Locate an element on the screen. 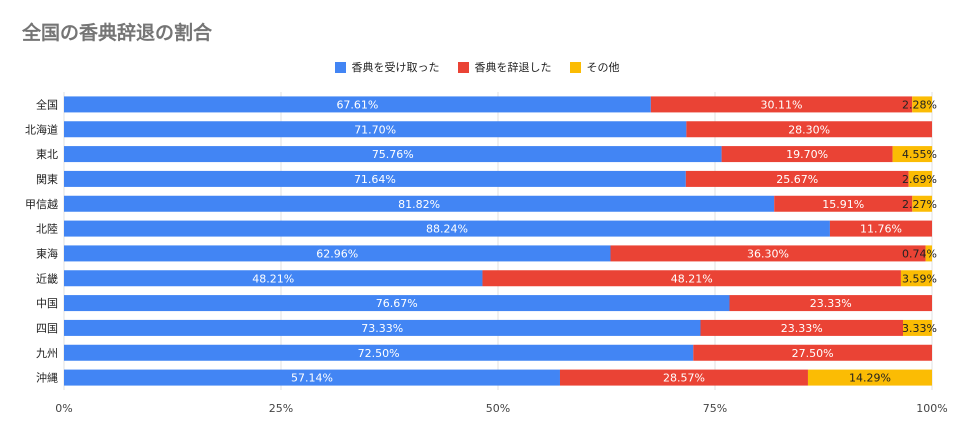 The width and height of the screenshot is (954, 438). data-label-2-9: 3.33% is located at coordinates (919, 328).